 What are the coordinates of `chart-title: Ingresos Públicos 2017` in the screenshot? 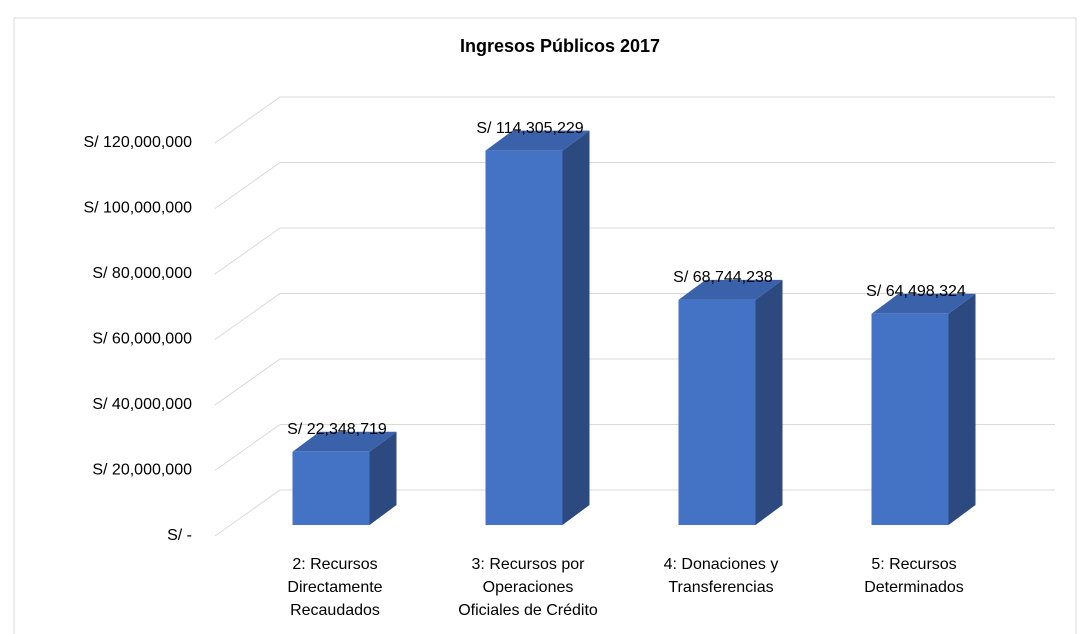 It's located at (560, 46).